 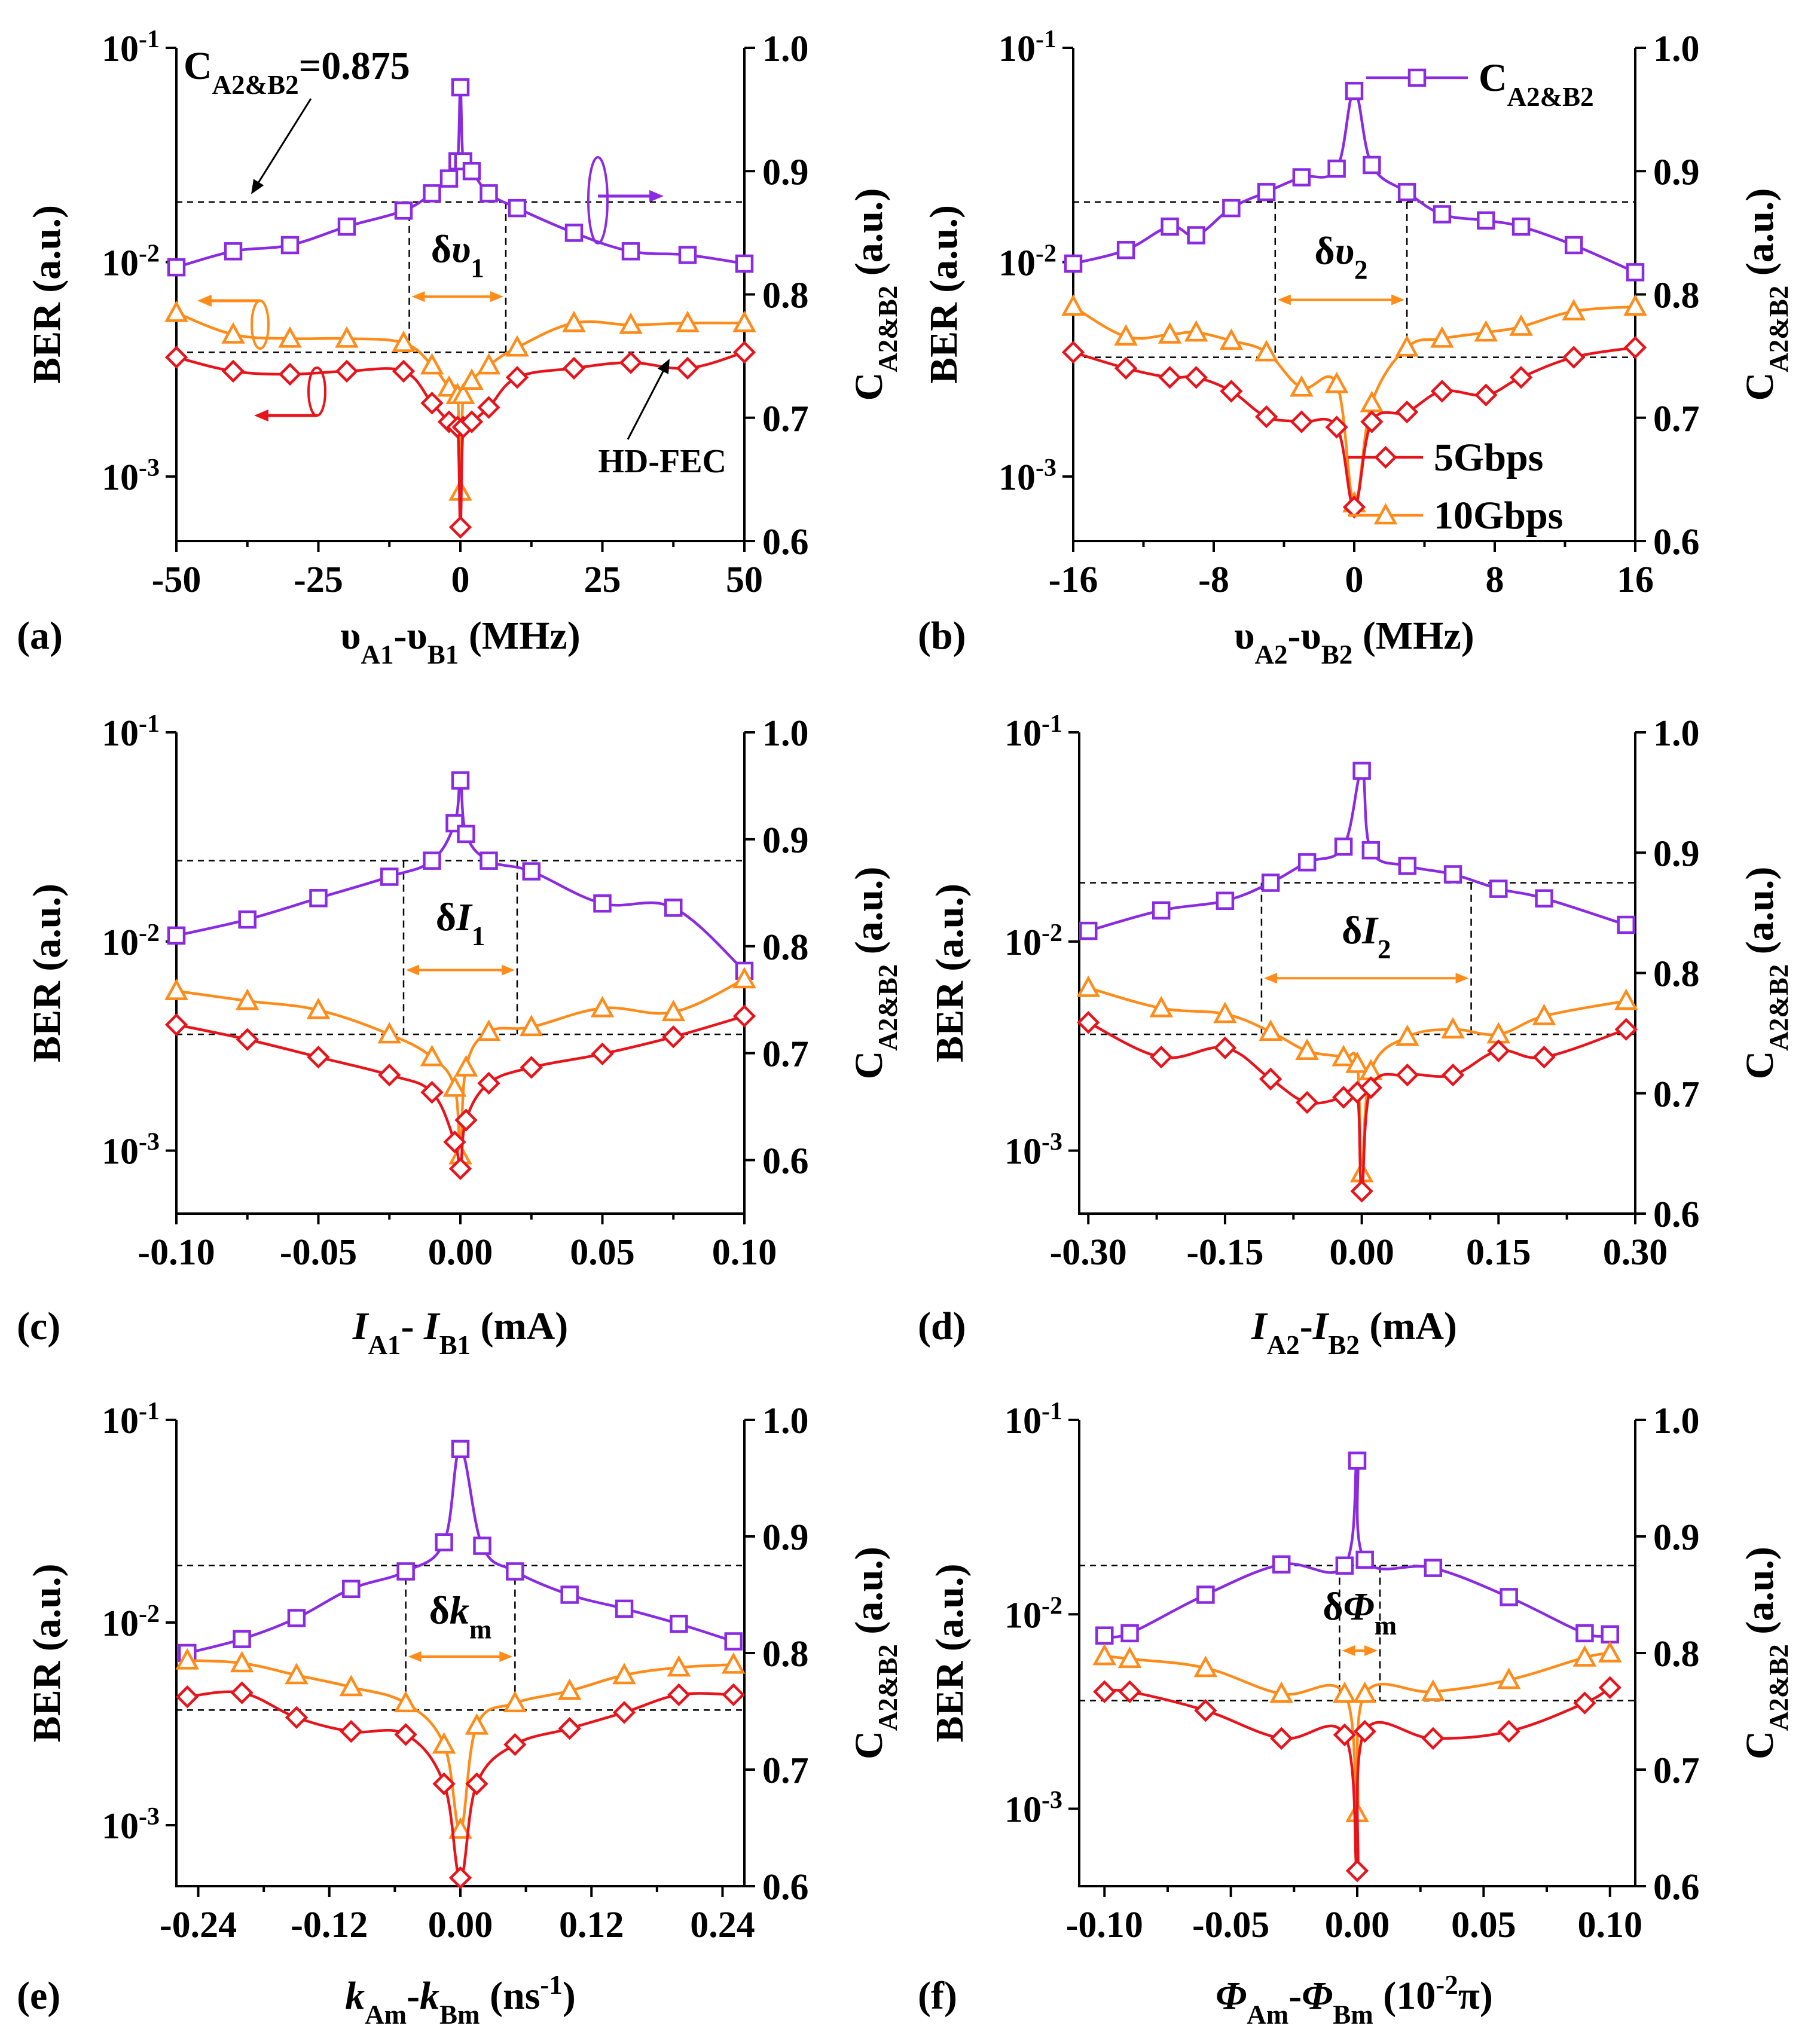 I want to click on x-axis-label: ΦAm-ΦBm (10-2π), so click(x=1354, y=2000).